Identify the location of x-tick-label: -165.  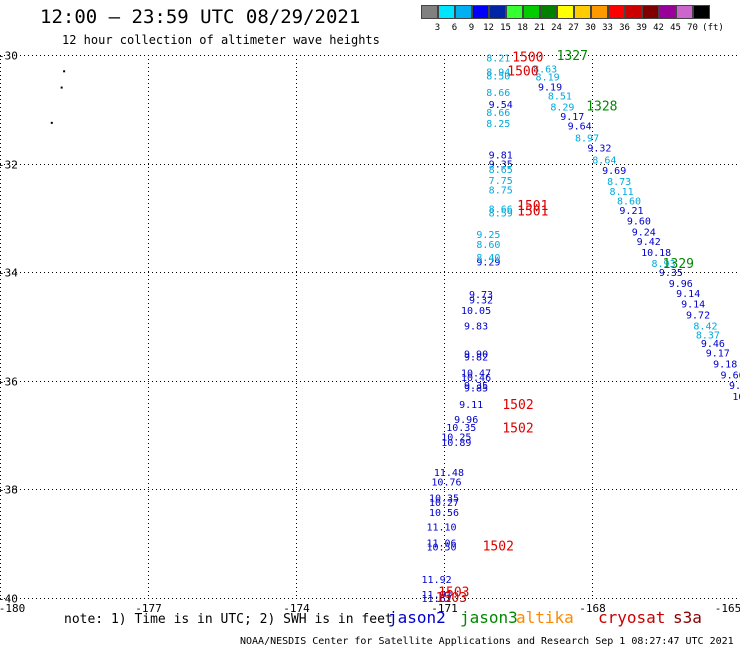
(727, 608).